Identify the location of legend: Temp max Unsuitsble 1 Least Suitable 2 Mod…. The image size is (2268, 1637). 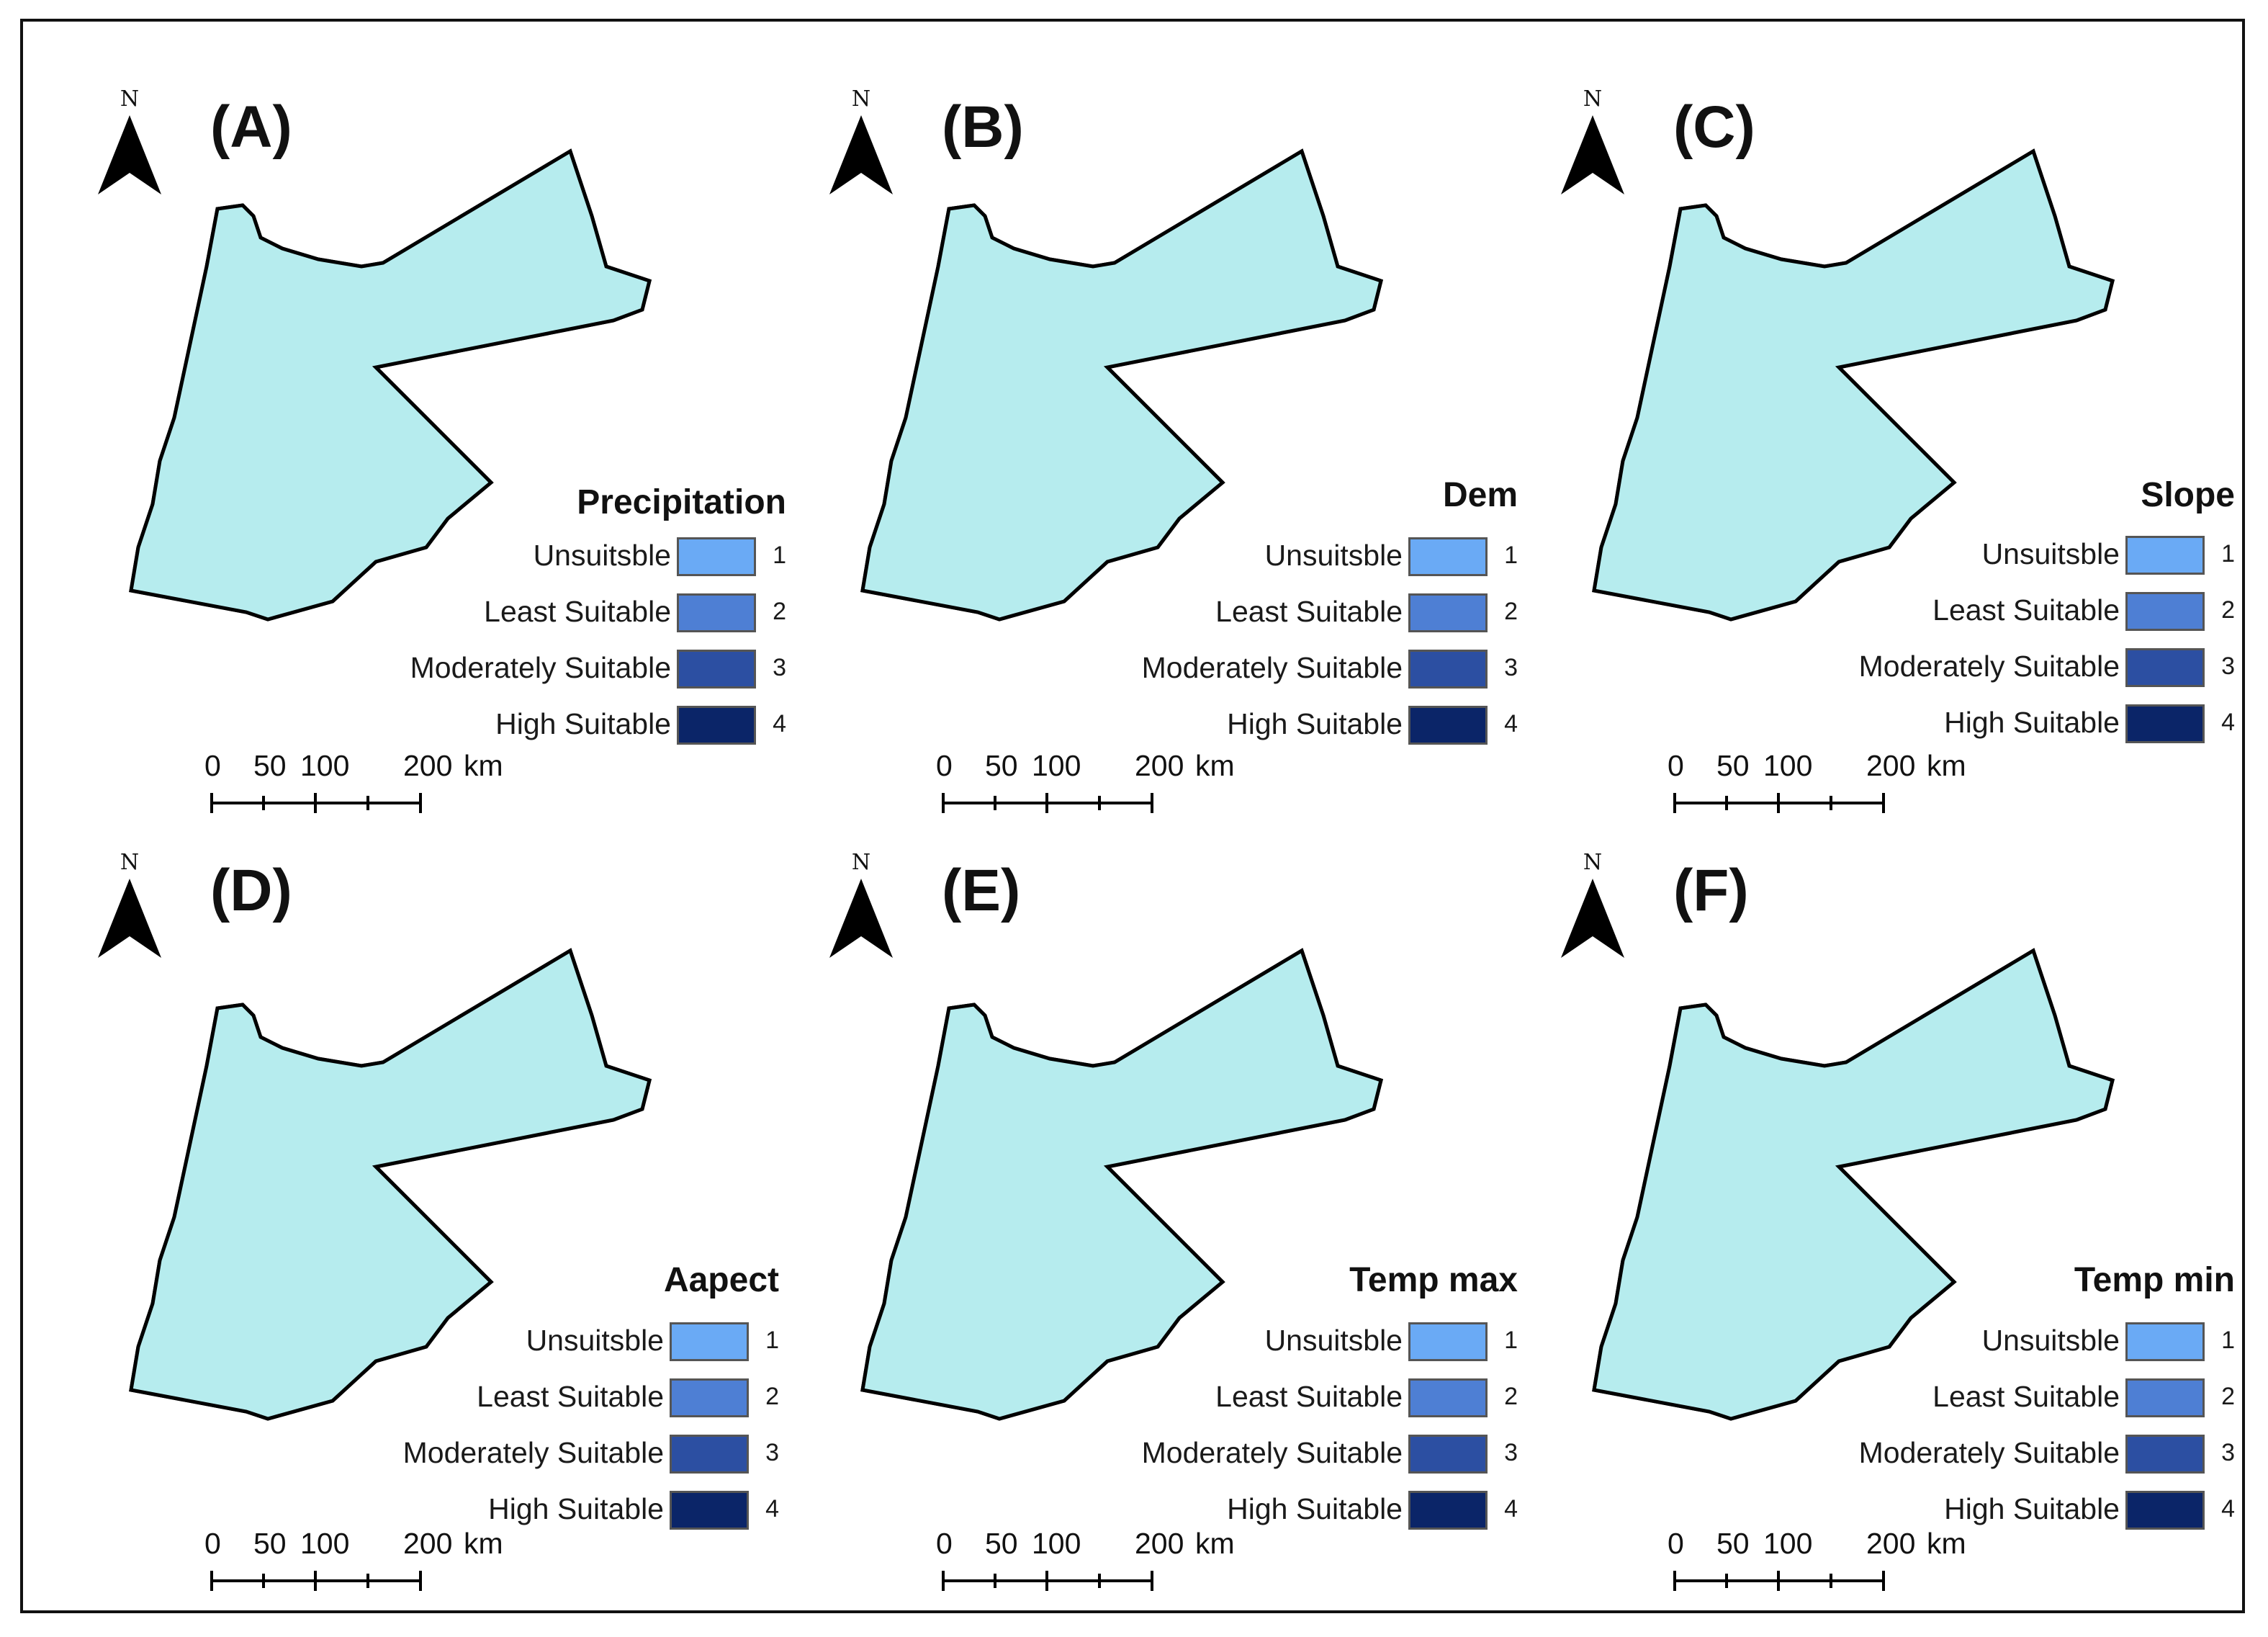
(1294, 1395).